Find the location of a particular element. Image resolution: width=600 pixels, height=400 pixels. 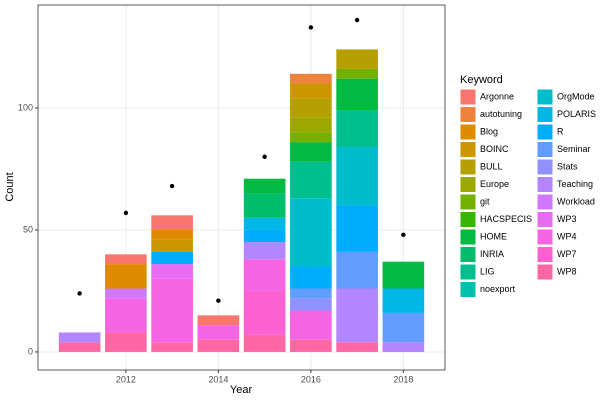

x-tick-label: 2012 is located at coordinates (126, 379).